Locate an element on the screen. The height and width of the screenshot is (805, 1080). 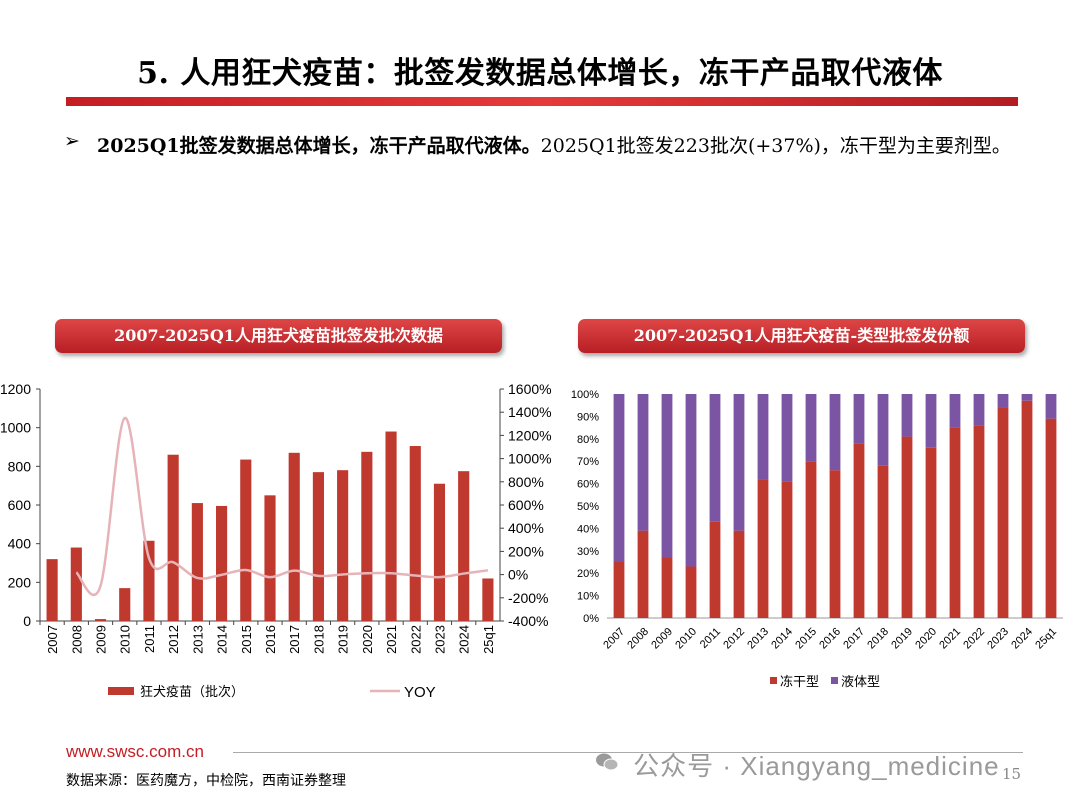
chart1-right-tick-label: 1600% is located at coordinates (530, 389).